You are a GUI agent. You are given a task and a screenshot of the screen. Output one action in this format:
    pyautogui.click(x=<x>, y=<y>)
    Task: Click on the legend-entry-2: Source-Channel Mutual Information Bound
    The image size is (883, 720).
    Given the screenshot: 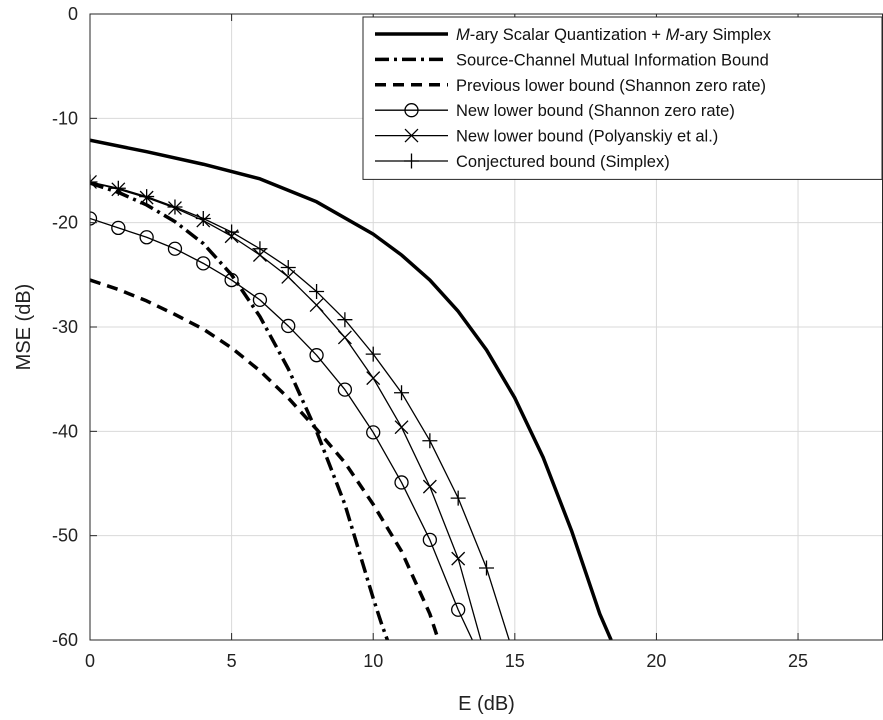 What is the action you would take?
    pyautogui.click(x=612, y=60)
    